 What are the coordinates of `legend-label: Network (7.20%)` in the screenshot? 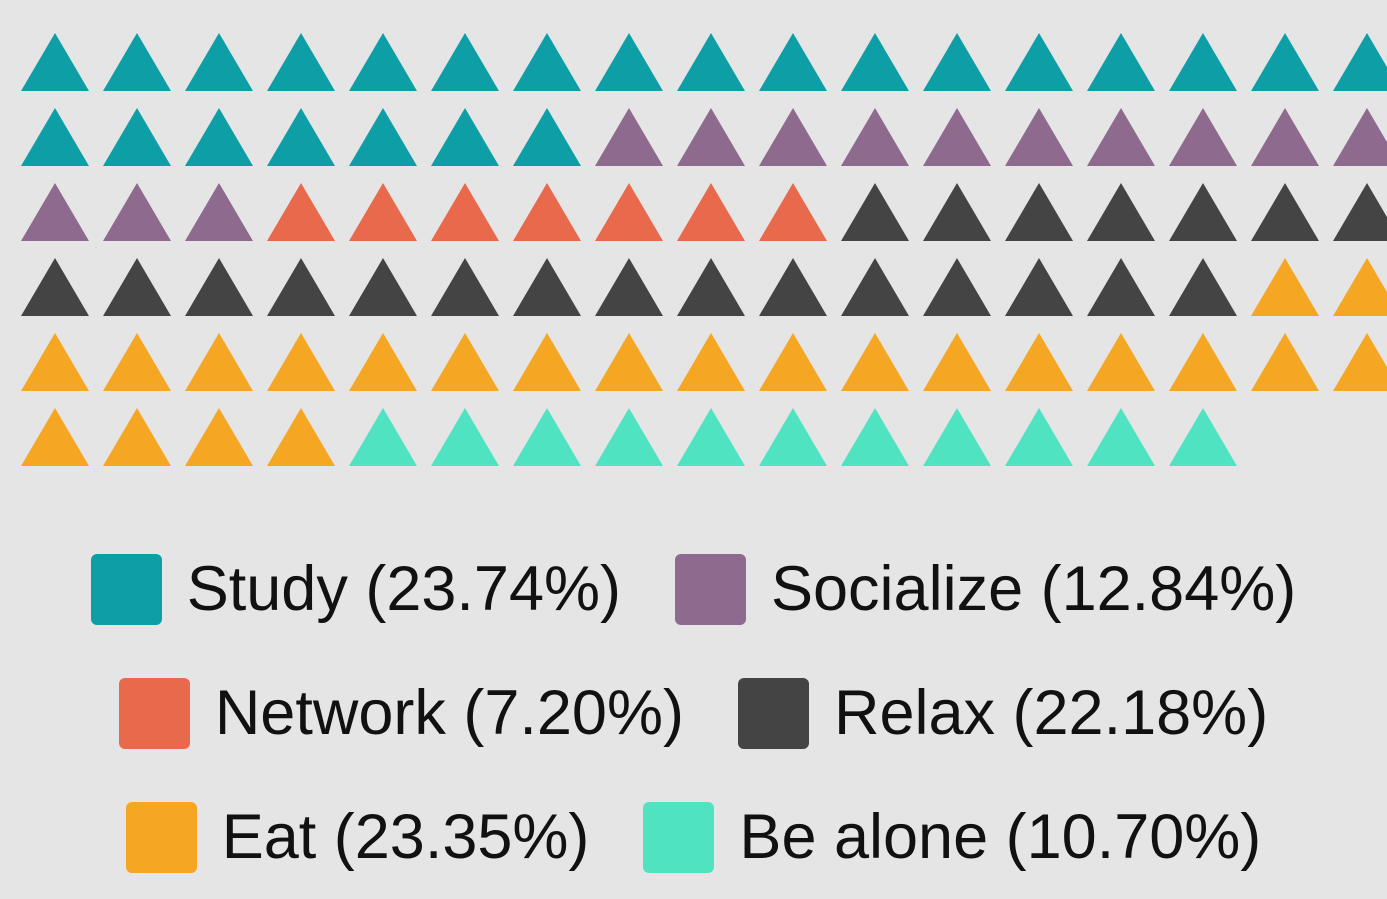 It's located at (449, 713).